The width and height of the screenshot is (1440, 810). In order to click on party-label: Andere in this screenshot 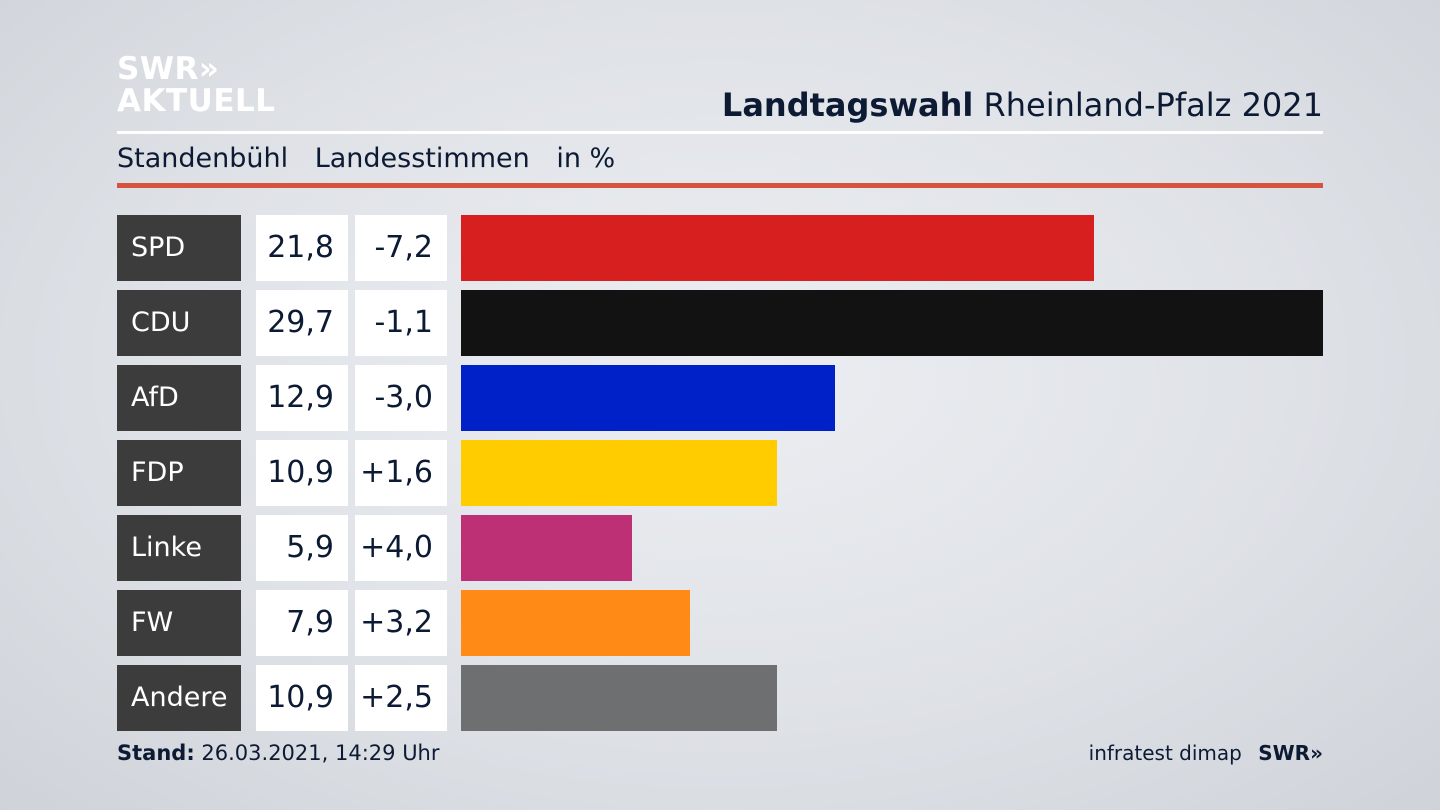, I will do `click(179, 698)`.